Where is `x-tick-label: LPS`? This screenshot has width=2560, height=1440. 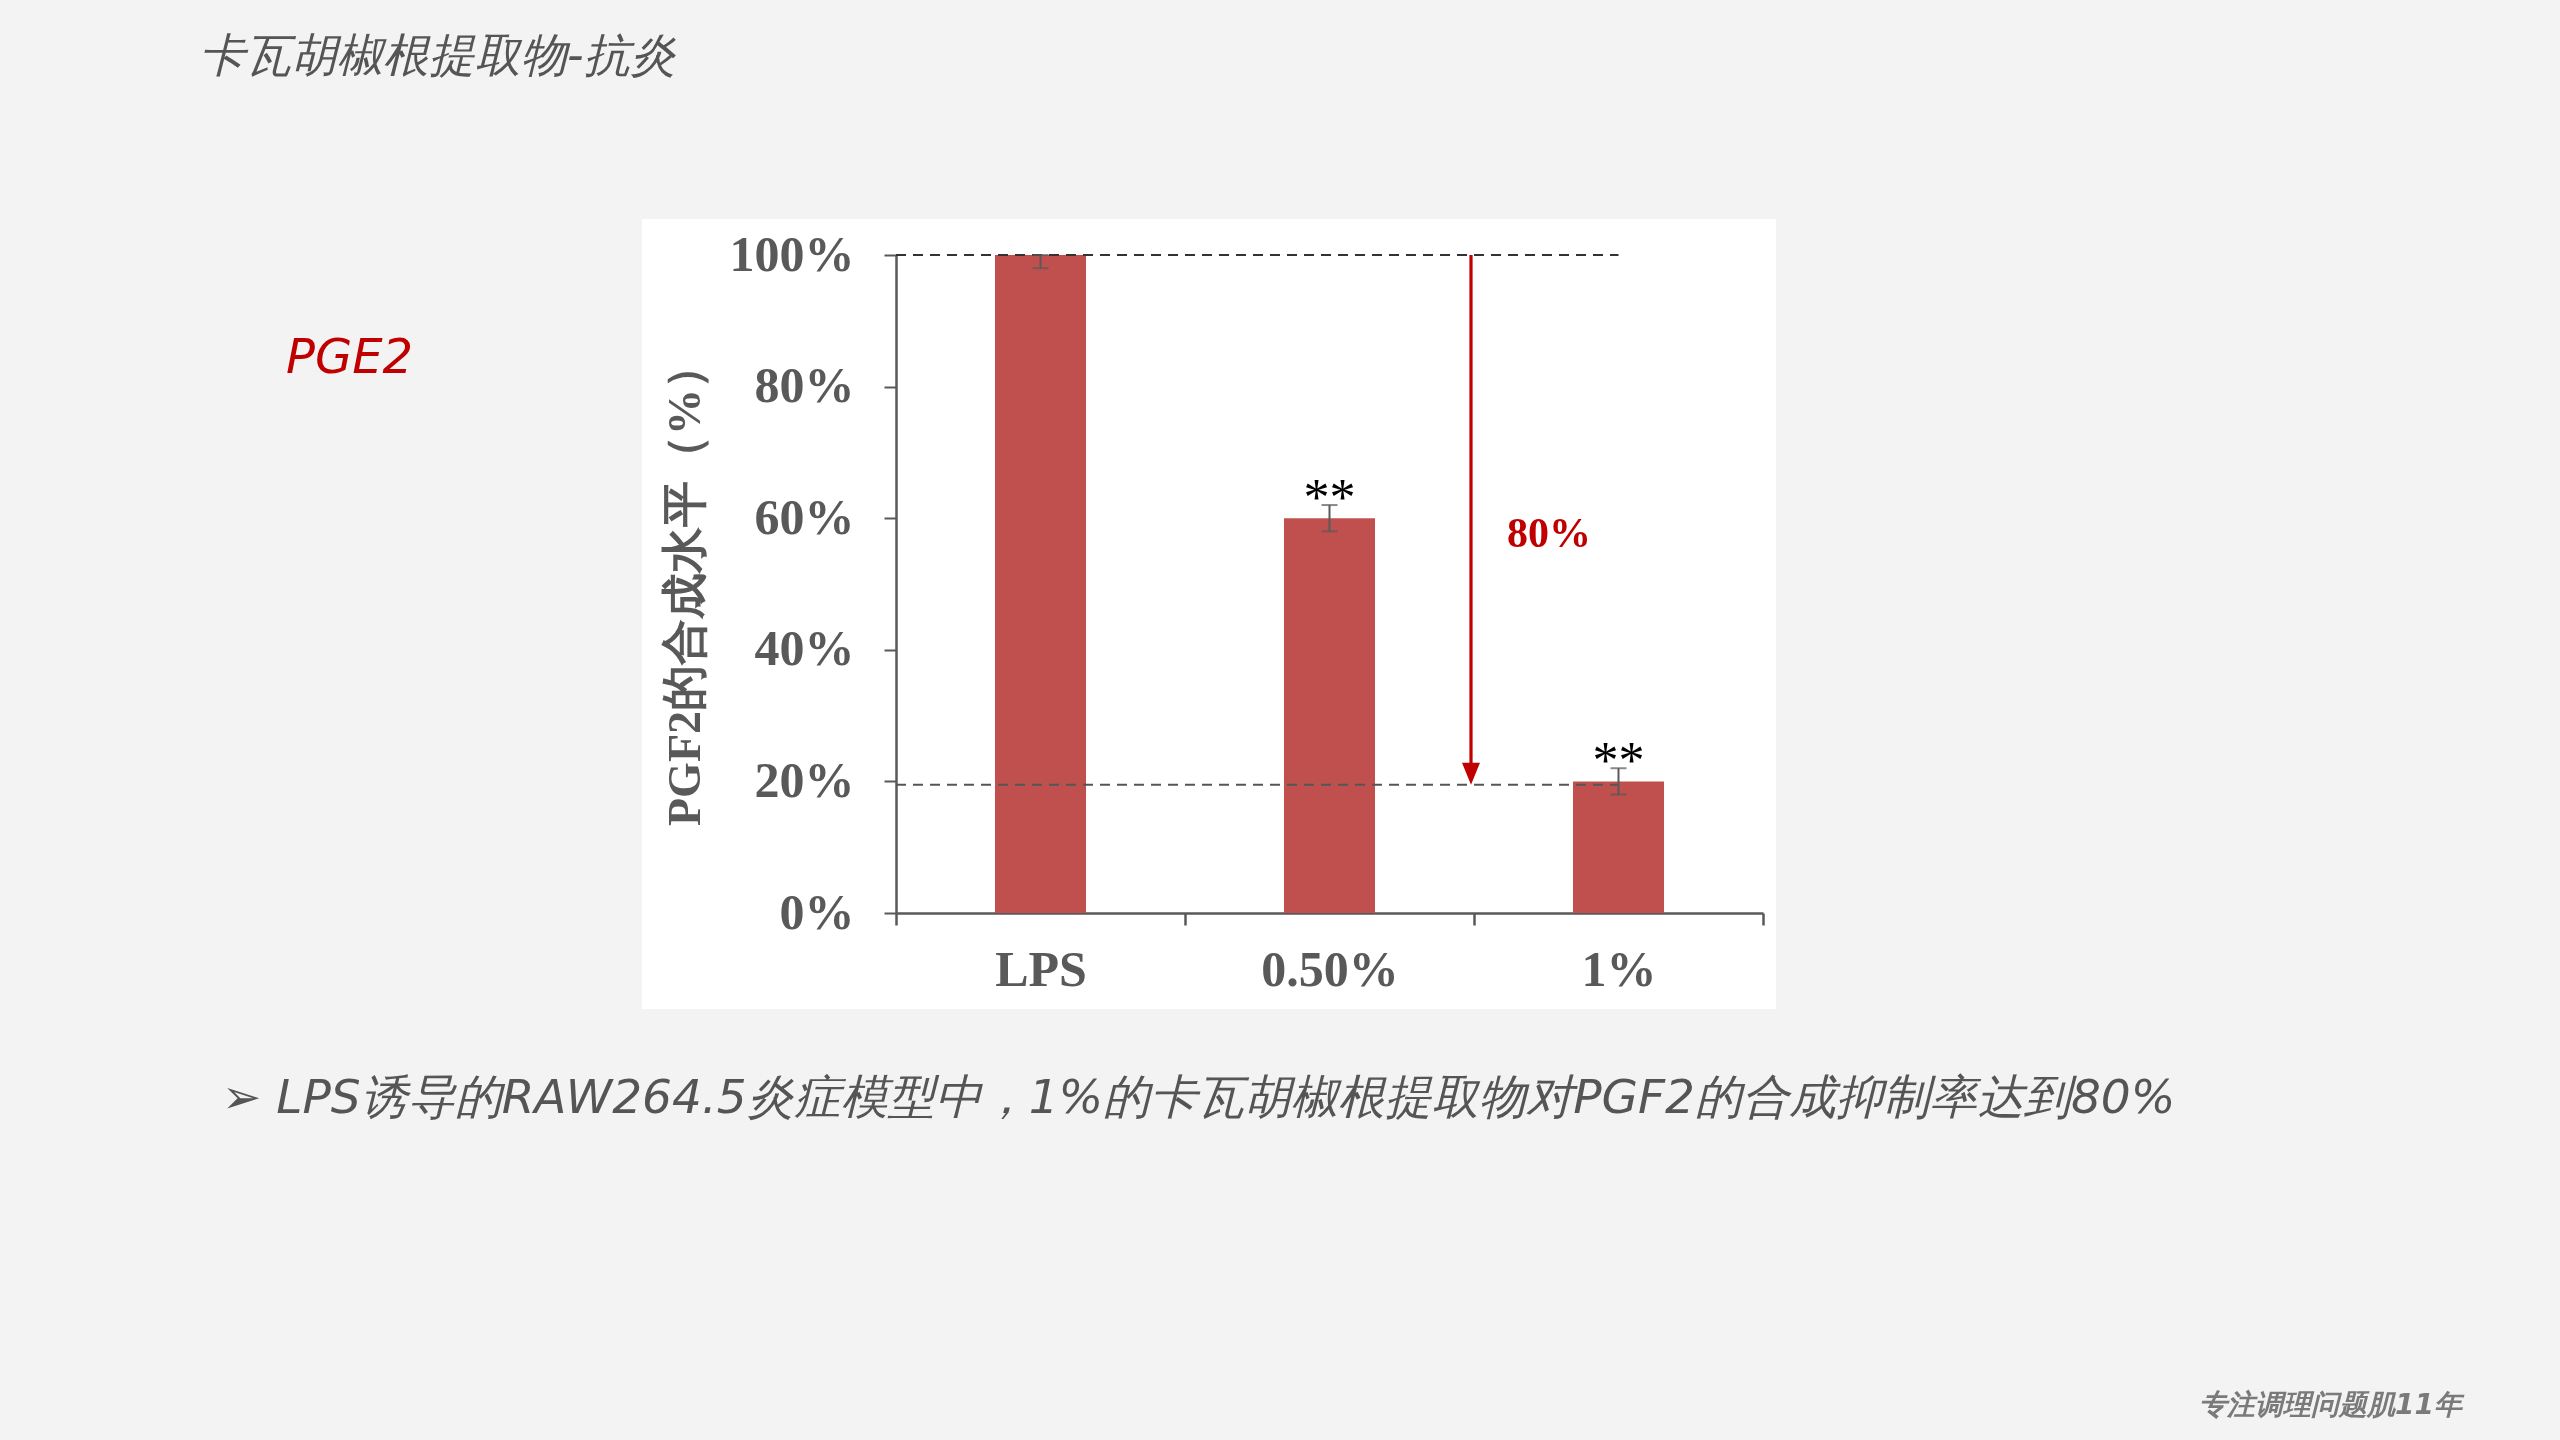 x-tick-label: LPS is located at coordinates (1041, 968).